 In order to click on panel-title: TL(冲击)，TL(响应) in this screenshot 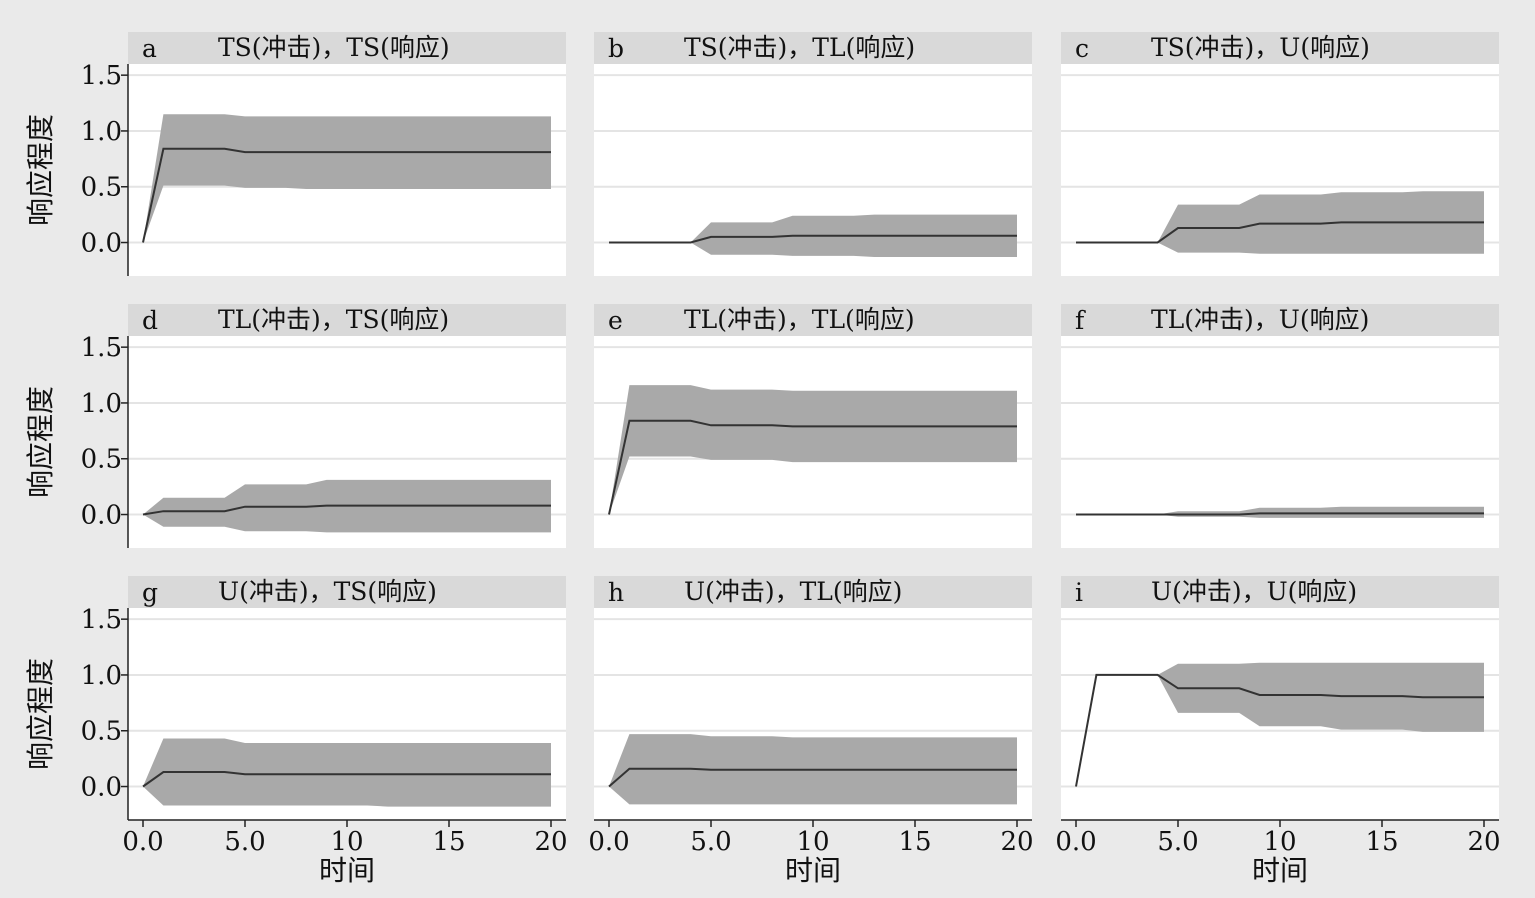, I will do `click(799, 319)`.